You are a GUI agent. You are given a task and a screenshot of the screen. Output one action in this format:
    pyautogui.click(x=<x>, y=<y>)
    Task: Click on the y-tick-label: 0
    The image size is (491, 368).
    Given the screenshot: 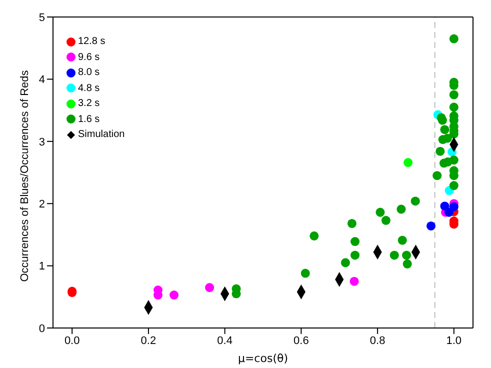 What is the action you would take?
    pyautogui.click(x=41, y=328)
    